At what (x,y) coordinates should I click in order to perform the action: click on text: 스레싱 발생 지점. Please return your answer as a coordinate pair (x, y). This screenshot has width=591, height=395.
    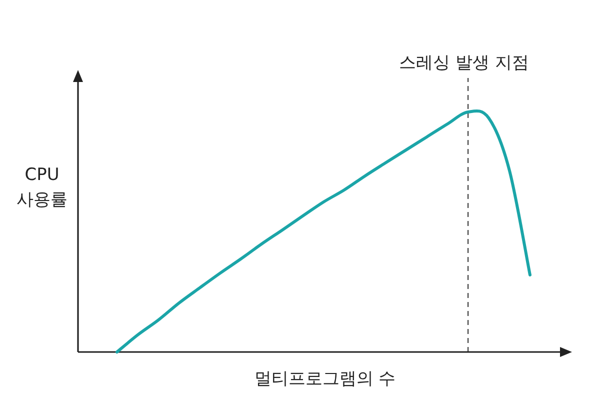
    Looking at the image, I should click on (464, 63).